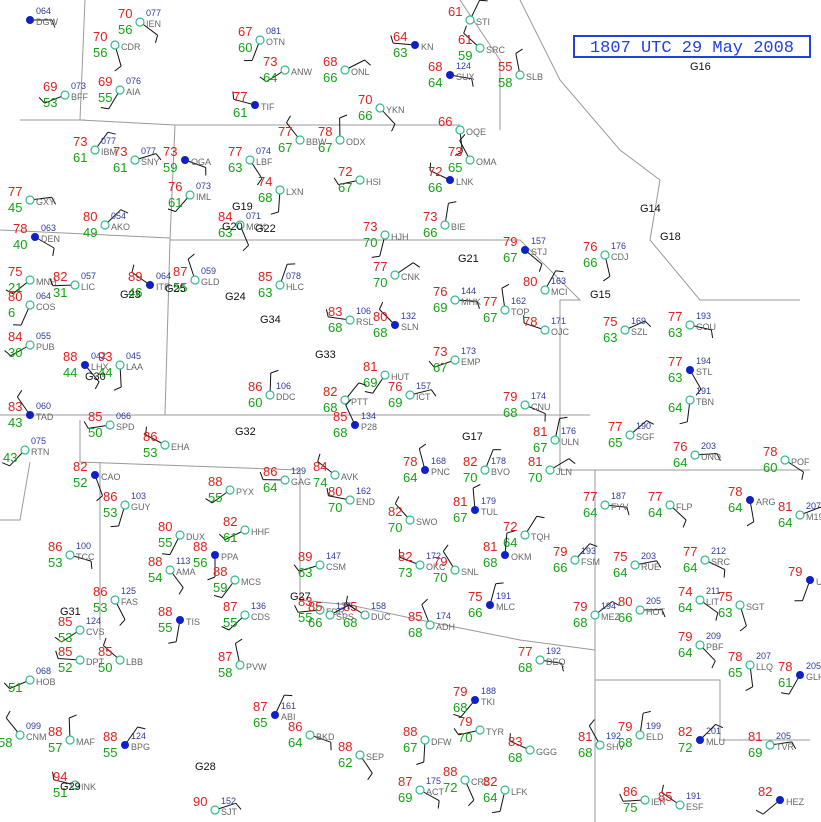  Describe the element at coordinates (120, 167) in the screenshot. I see `dewpoint-label: 61` at that location.